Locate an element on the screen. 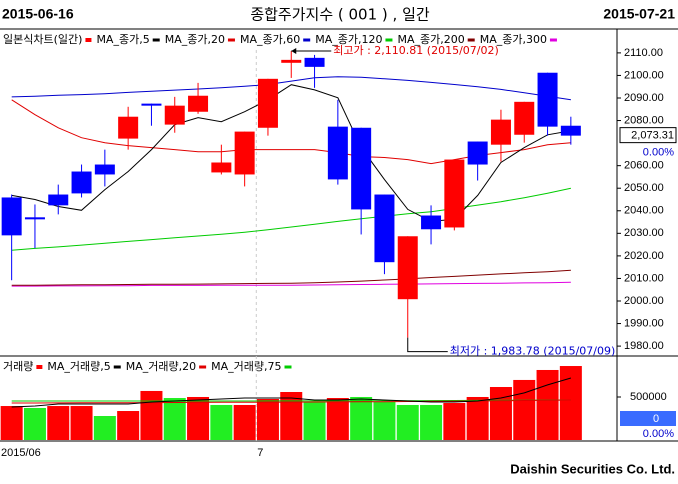 The height and width of the screenshot is (484, 678). y-tick-label: 2000.00 is located at coordinates (644, 301).